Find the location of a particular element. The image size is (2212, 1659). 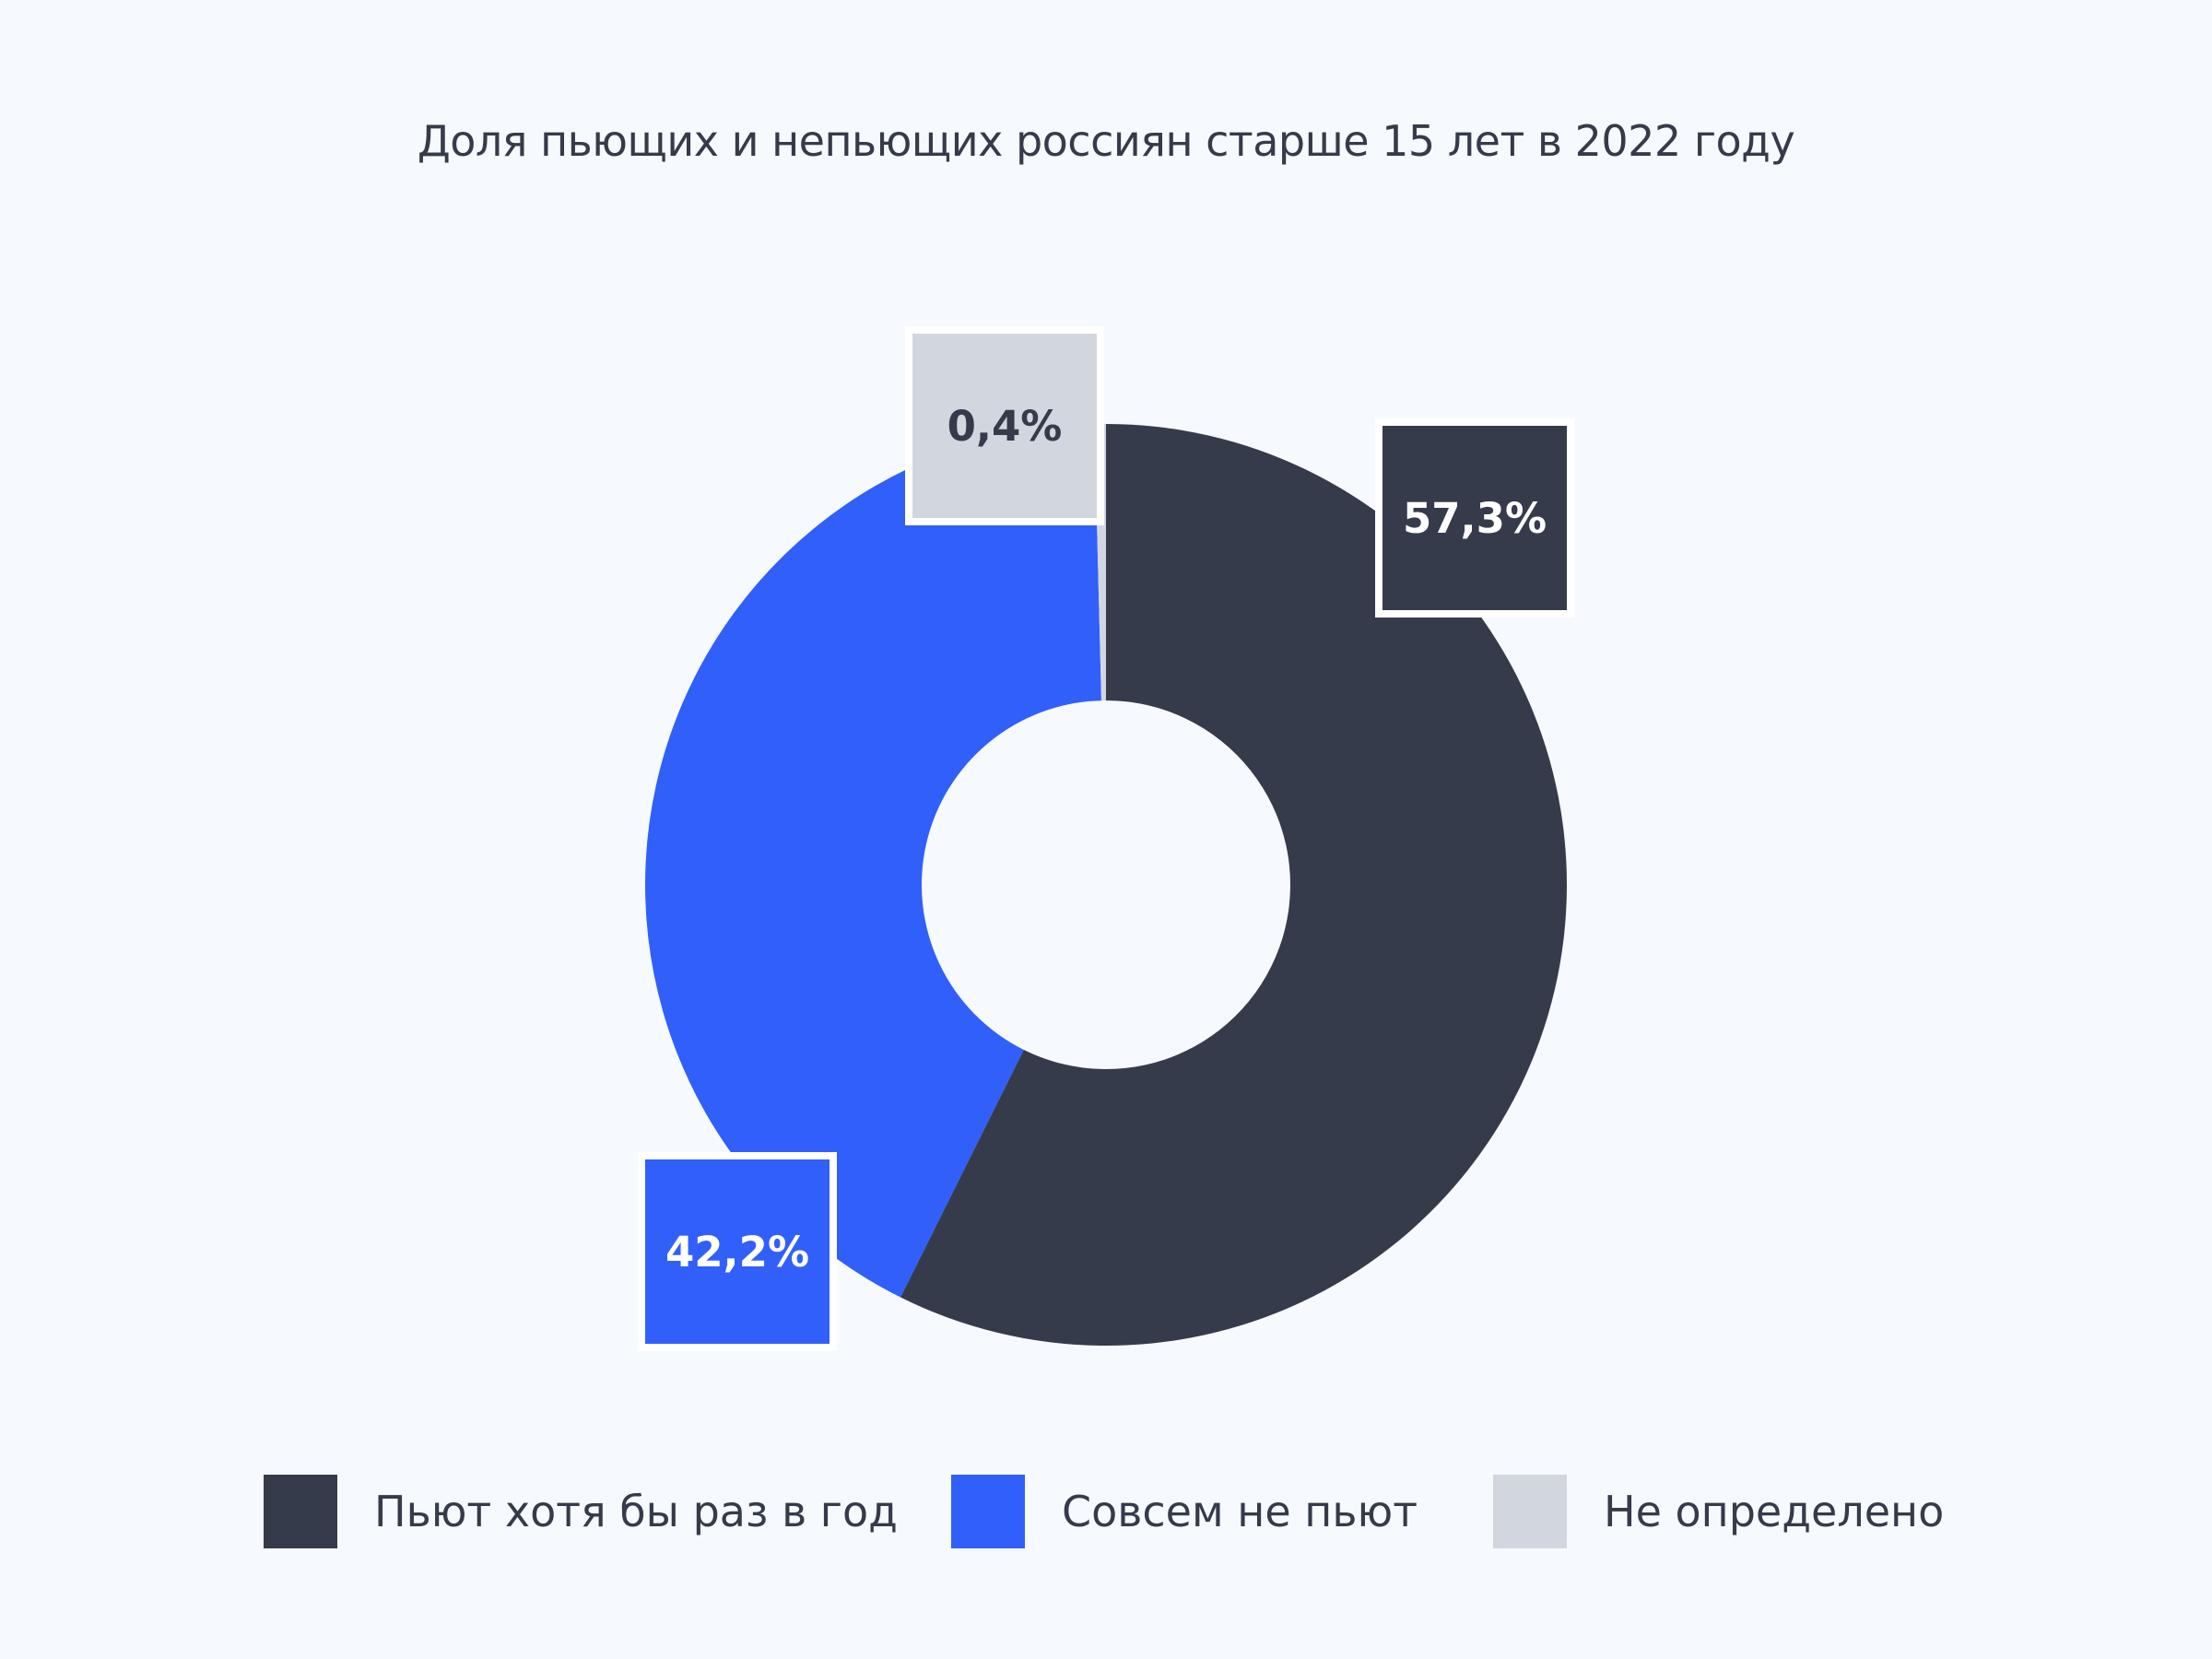

legend-item-never-drink: Совсем не пьют is located at coordinates (1184, 1511).